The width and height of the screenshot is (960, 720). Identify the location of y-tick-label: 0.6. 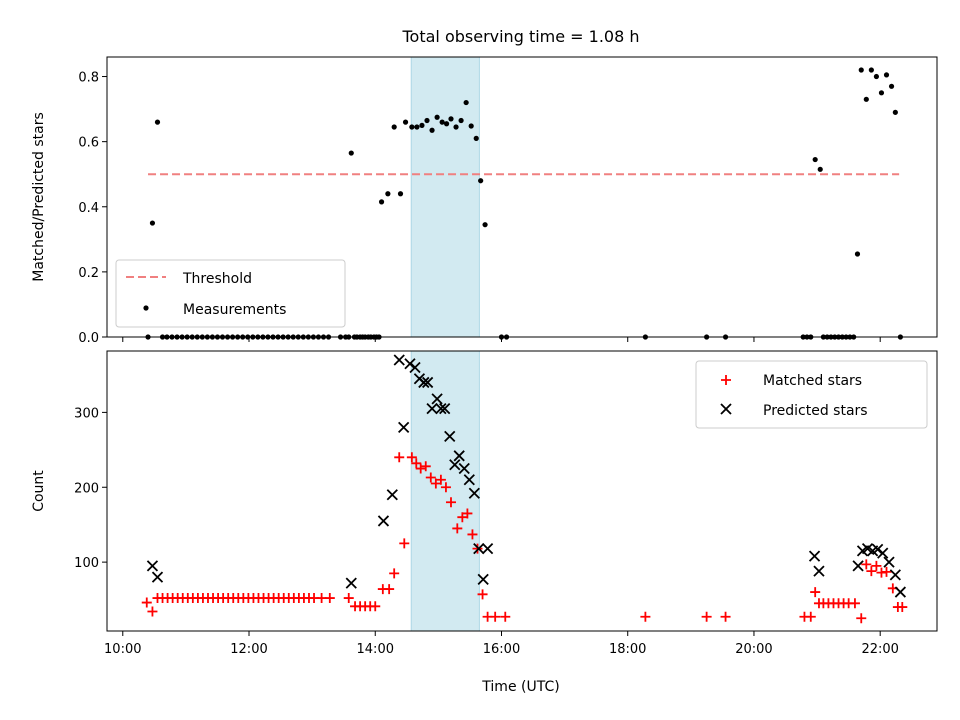
(88, 143).